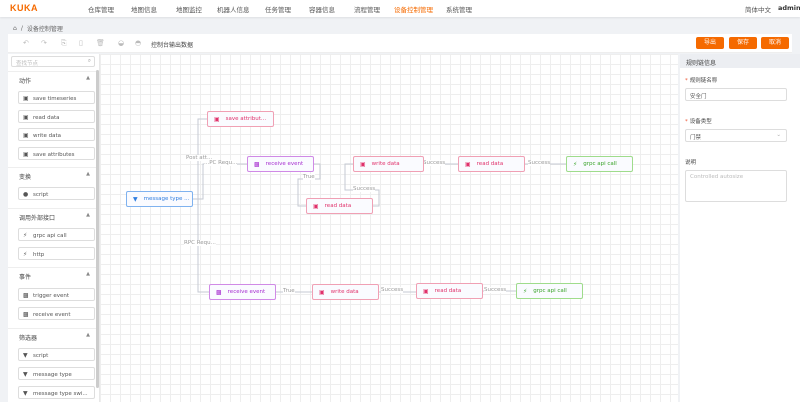  Describe the element at coordinates (39, 255) in the screenshot. I see `label: http` at that location.